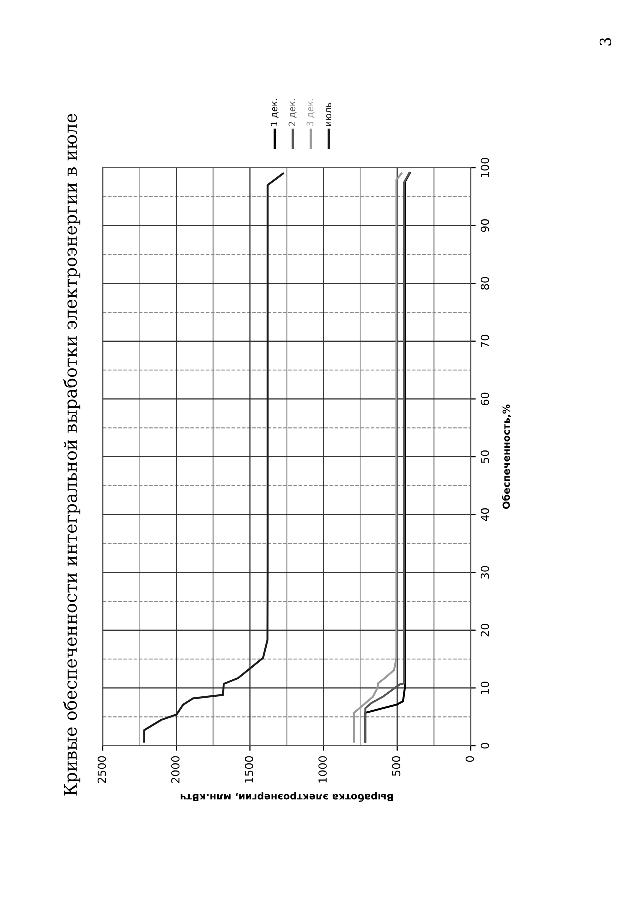 This screenshot has width=640, height=905. Describe the element at coordinates (485, 168) in the screenshot. I see `y-tick-label: 100` at that location.